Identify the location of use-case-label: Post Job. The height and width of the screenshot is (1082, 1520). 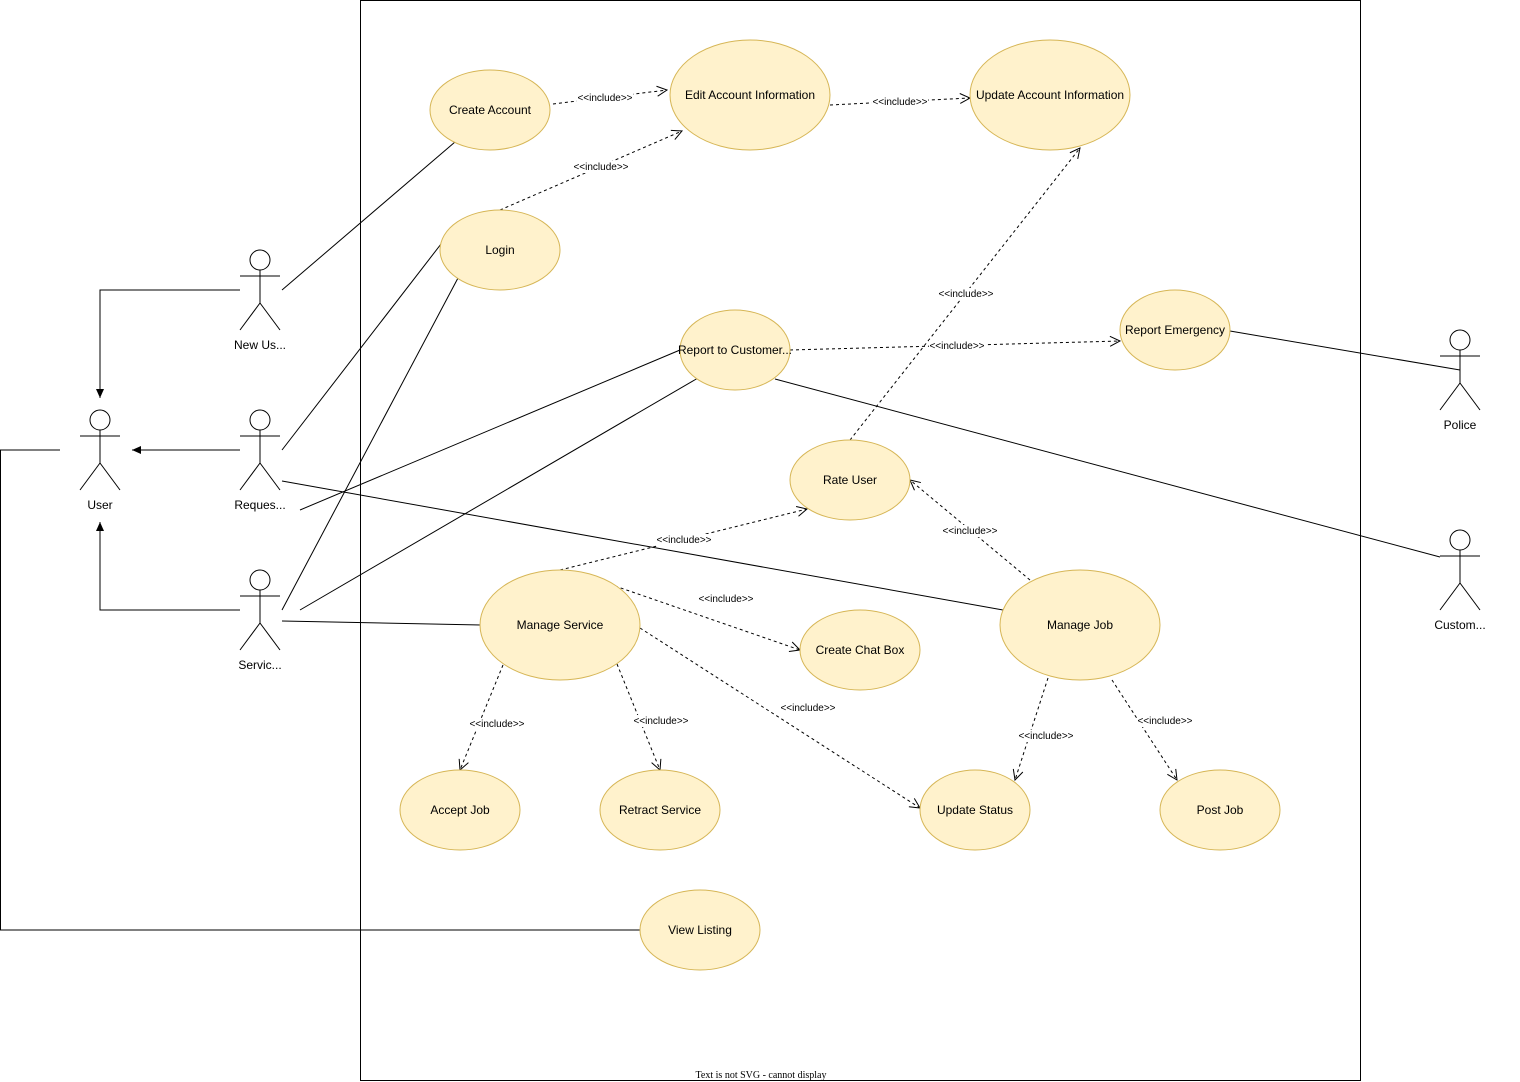
(1220, 810).